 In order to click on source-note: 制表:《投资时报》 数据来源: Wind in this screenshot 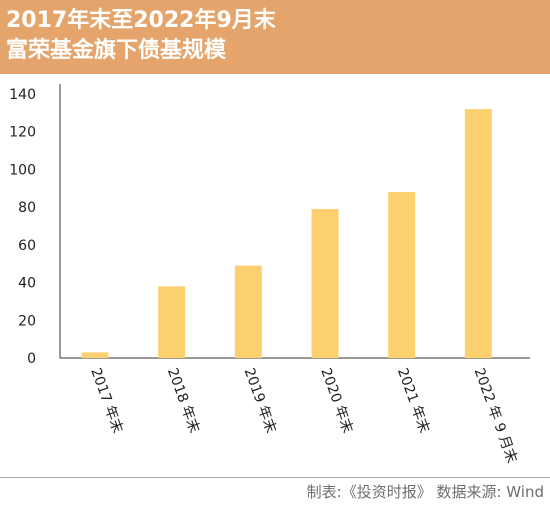, I will do `click(425, 492)`.